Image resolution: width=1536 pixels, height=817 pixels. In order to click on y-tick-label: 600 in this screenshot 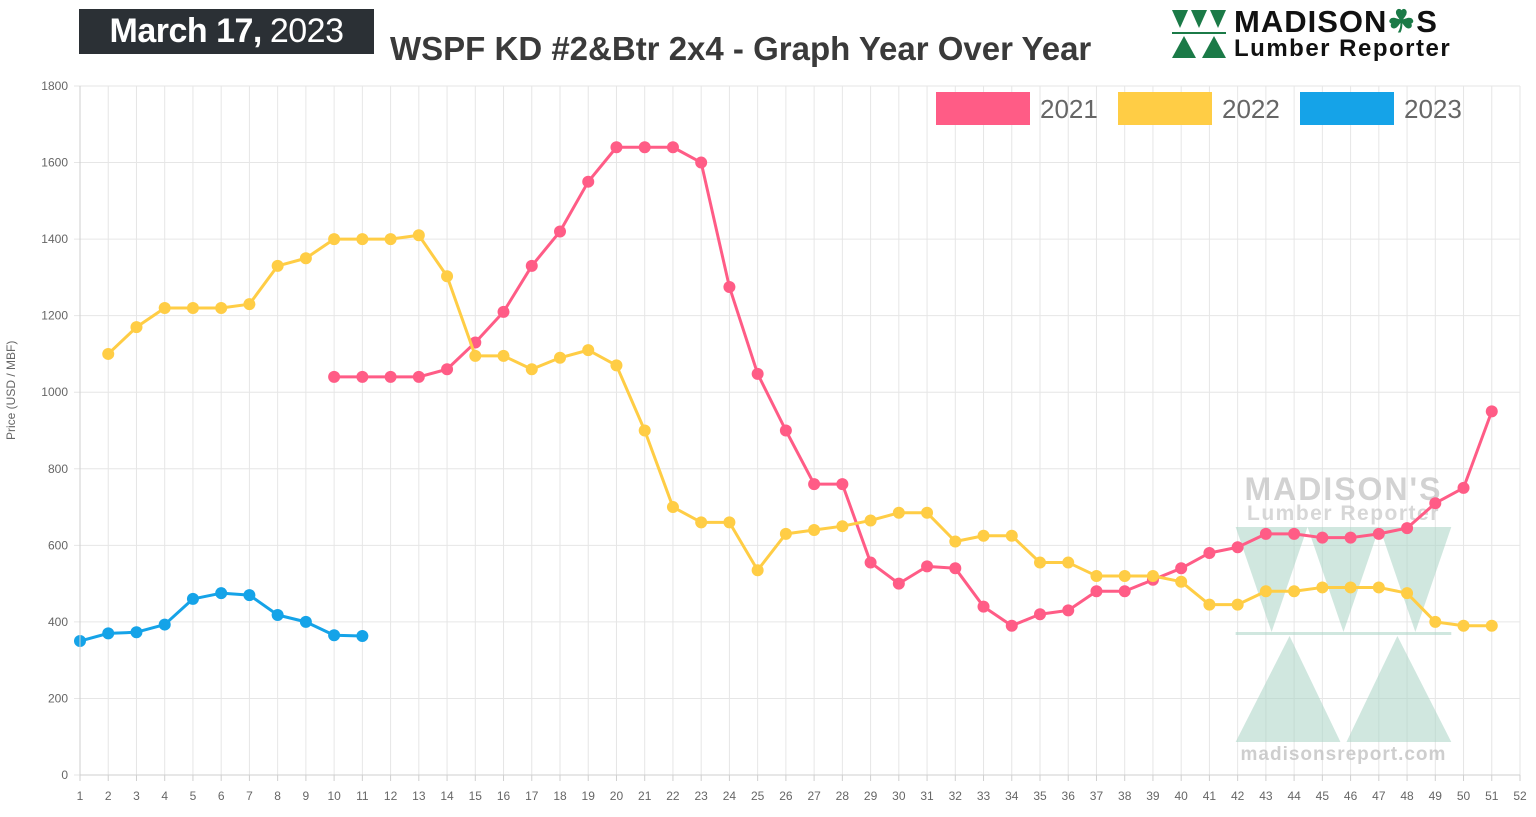, I will do `click(58, 545)`.